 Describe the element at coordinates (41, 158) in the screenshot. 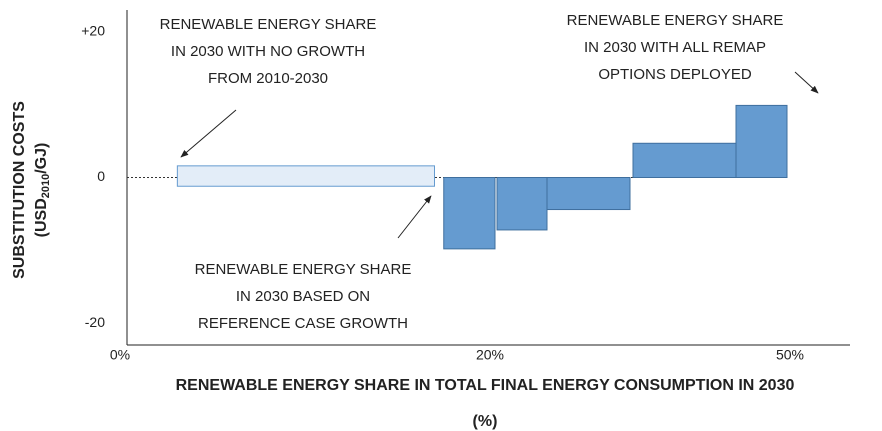

I see `unit-part: /GJ)` at that location.